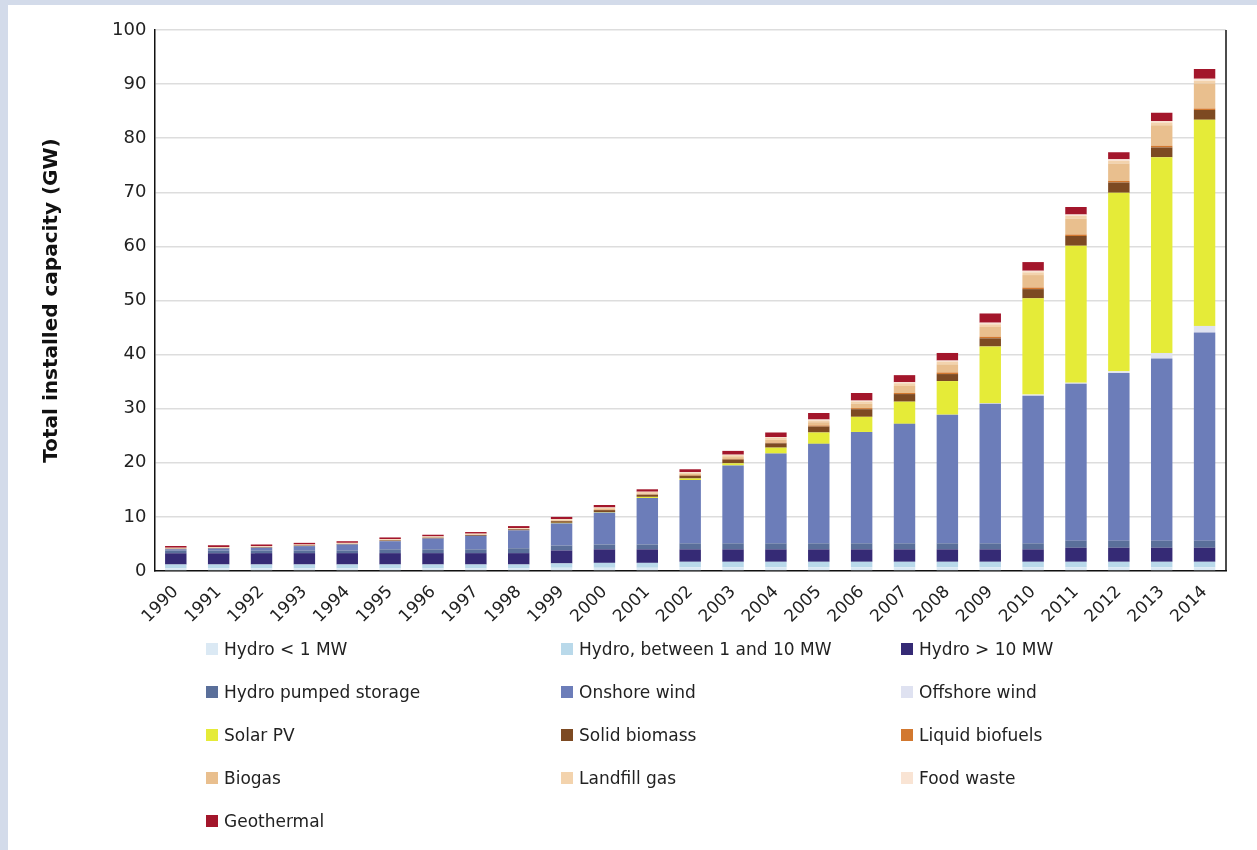 The width and height of the screenshot is (1257, 850). Describe the element at coordinates (628, 777) in the screenshot. I see `legend-label: Landfill gas` at that location.